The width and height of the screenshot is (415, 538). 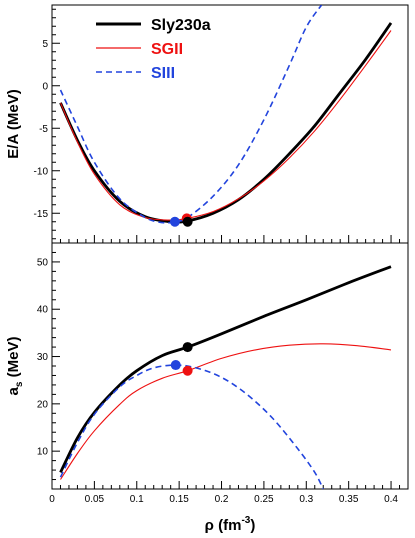 I want to click on x-tick-label: 0.1, so click(x=137, y=499).